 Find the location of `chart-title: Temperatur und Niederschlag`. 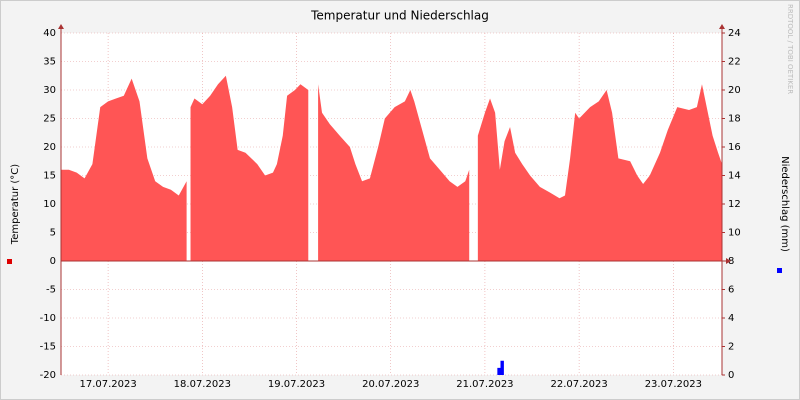

chart-title: Temperatur und Niederschlag is located at coordinates (399, 16).